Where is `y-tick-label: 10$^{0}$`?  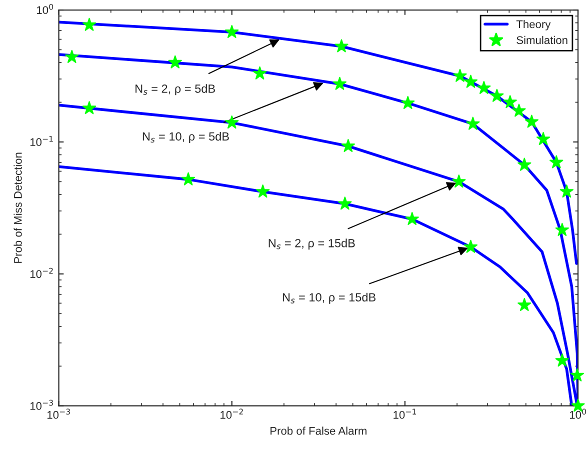 y-tick-label: 10$^{0}$ is located at coordinates (45, 9).